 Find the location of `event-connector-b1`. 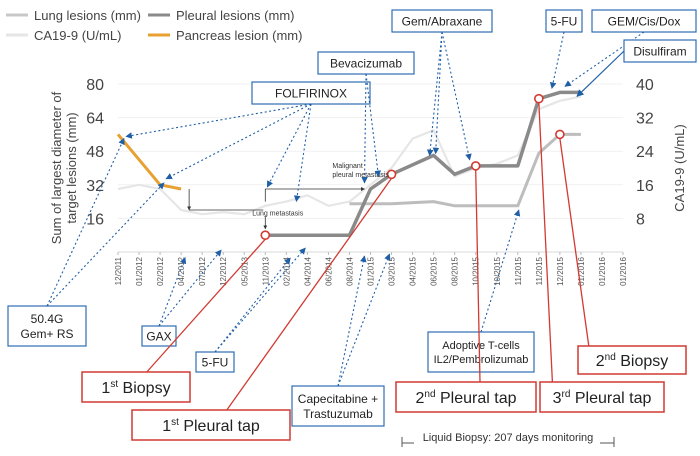

event-connector-b1 is located at coordinates (206, 305).